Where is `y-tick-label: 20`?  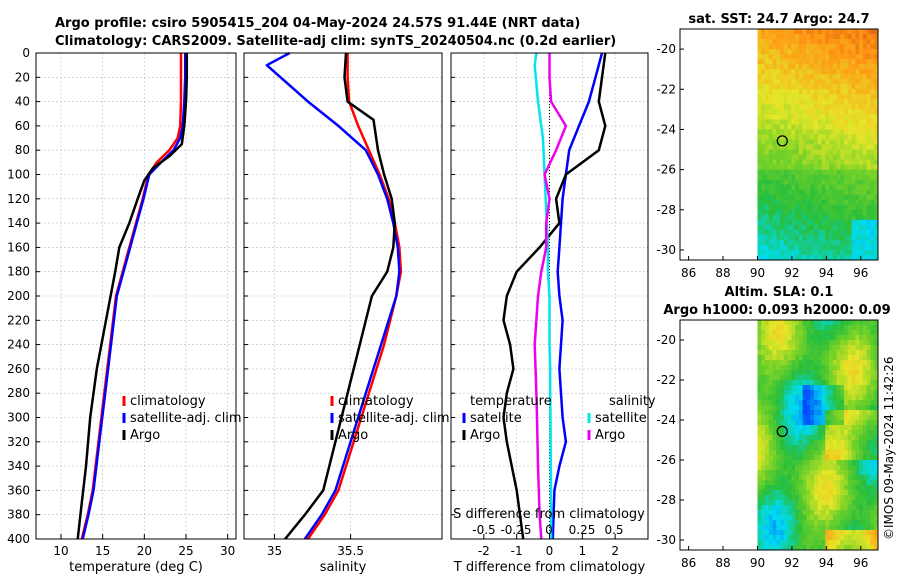
y-tick-label: 20 is located at coordinates (22, 77).